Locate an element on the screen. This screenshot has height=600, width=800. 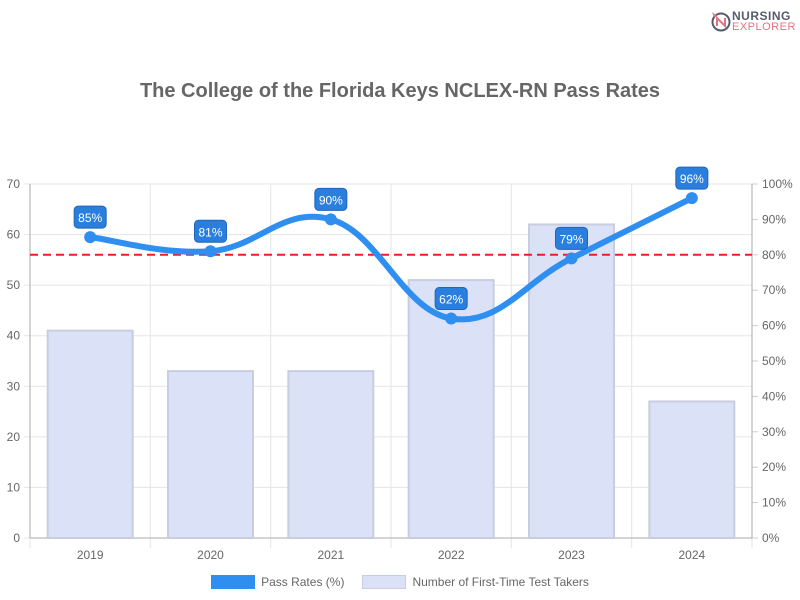
nursing-explorer-logo: NURSING EXPLORER is located at coordinates (752, 22).